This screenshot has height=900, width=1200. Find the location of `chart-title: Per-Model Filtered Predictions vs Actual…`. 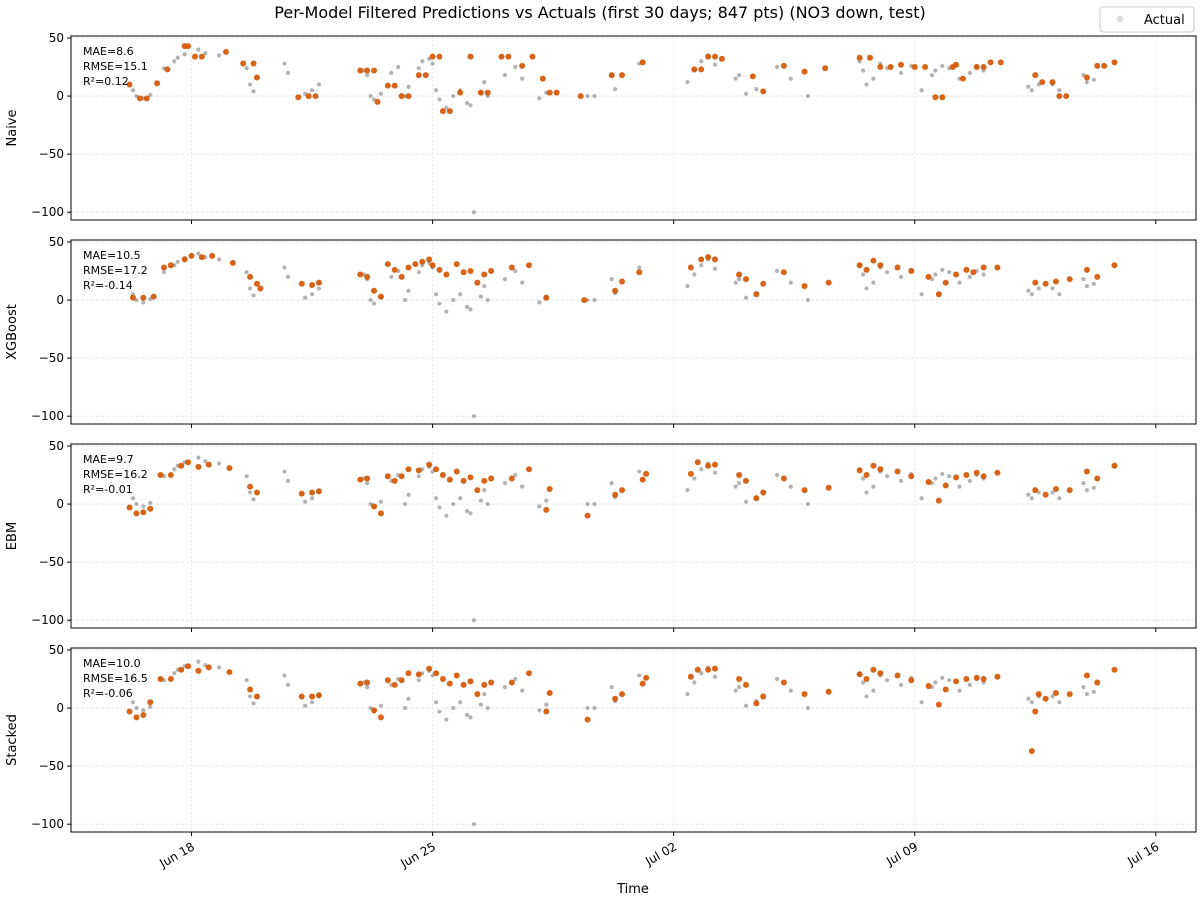

chart-title: Per-Model Filtered Predictions vs Actual… is located at coordinates (599, 12).